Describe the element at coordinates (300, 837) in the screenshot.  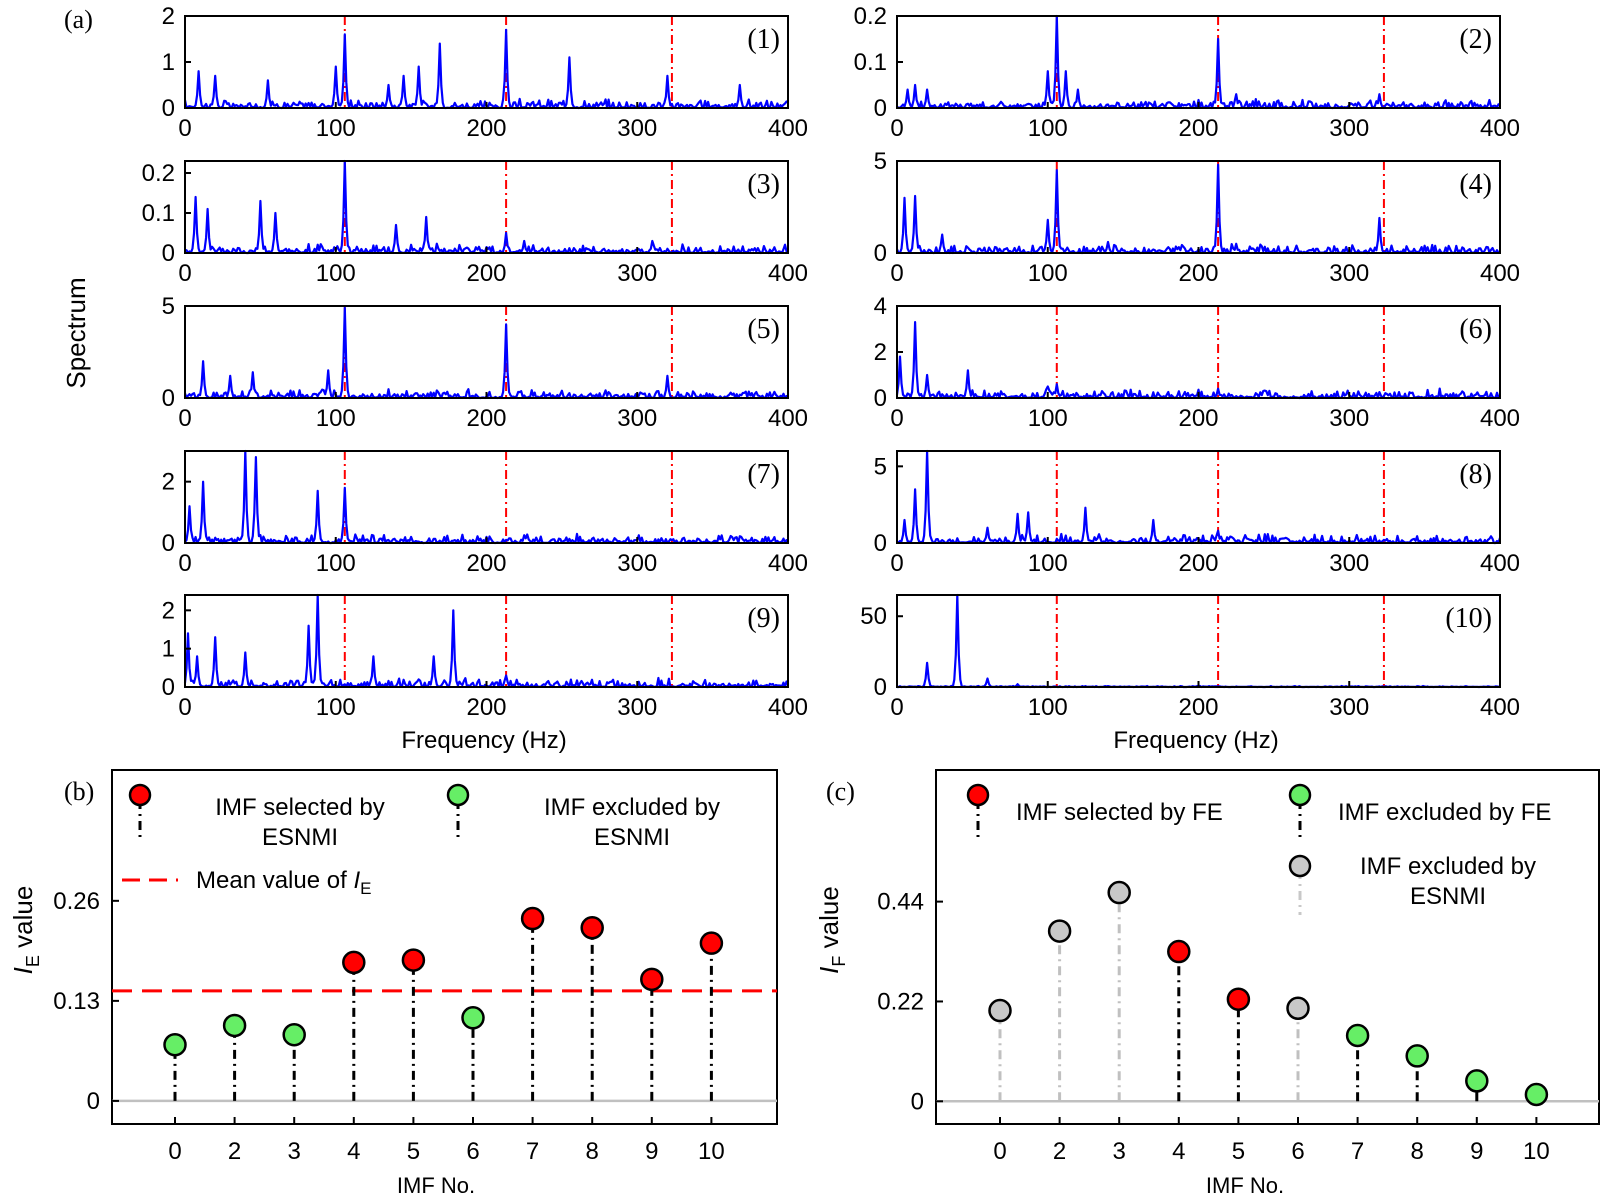
I see `legend-selected-text-2: ESNMI` at that location.